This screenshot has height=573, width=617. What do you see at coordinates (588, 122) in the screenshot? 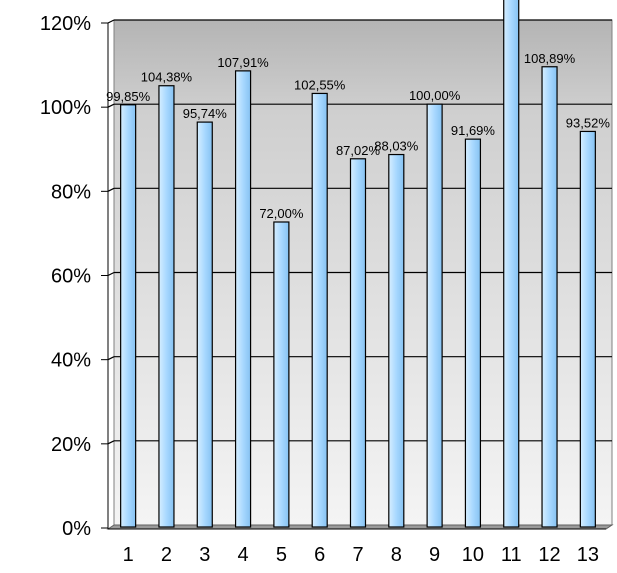
I see `data-label: 93,52%` at bounding box center [588, 122].